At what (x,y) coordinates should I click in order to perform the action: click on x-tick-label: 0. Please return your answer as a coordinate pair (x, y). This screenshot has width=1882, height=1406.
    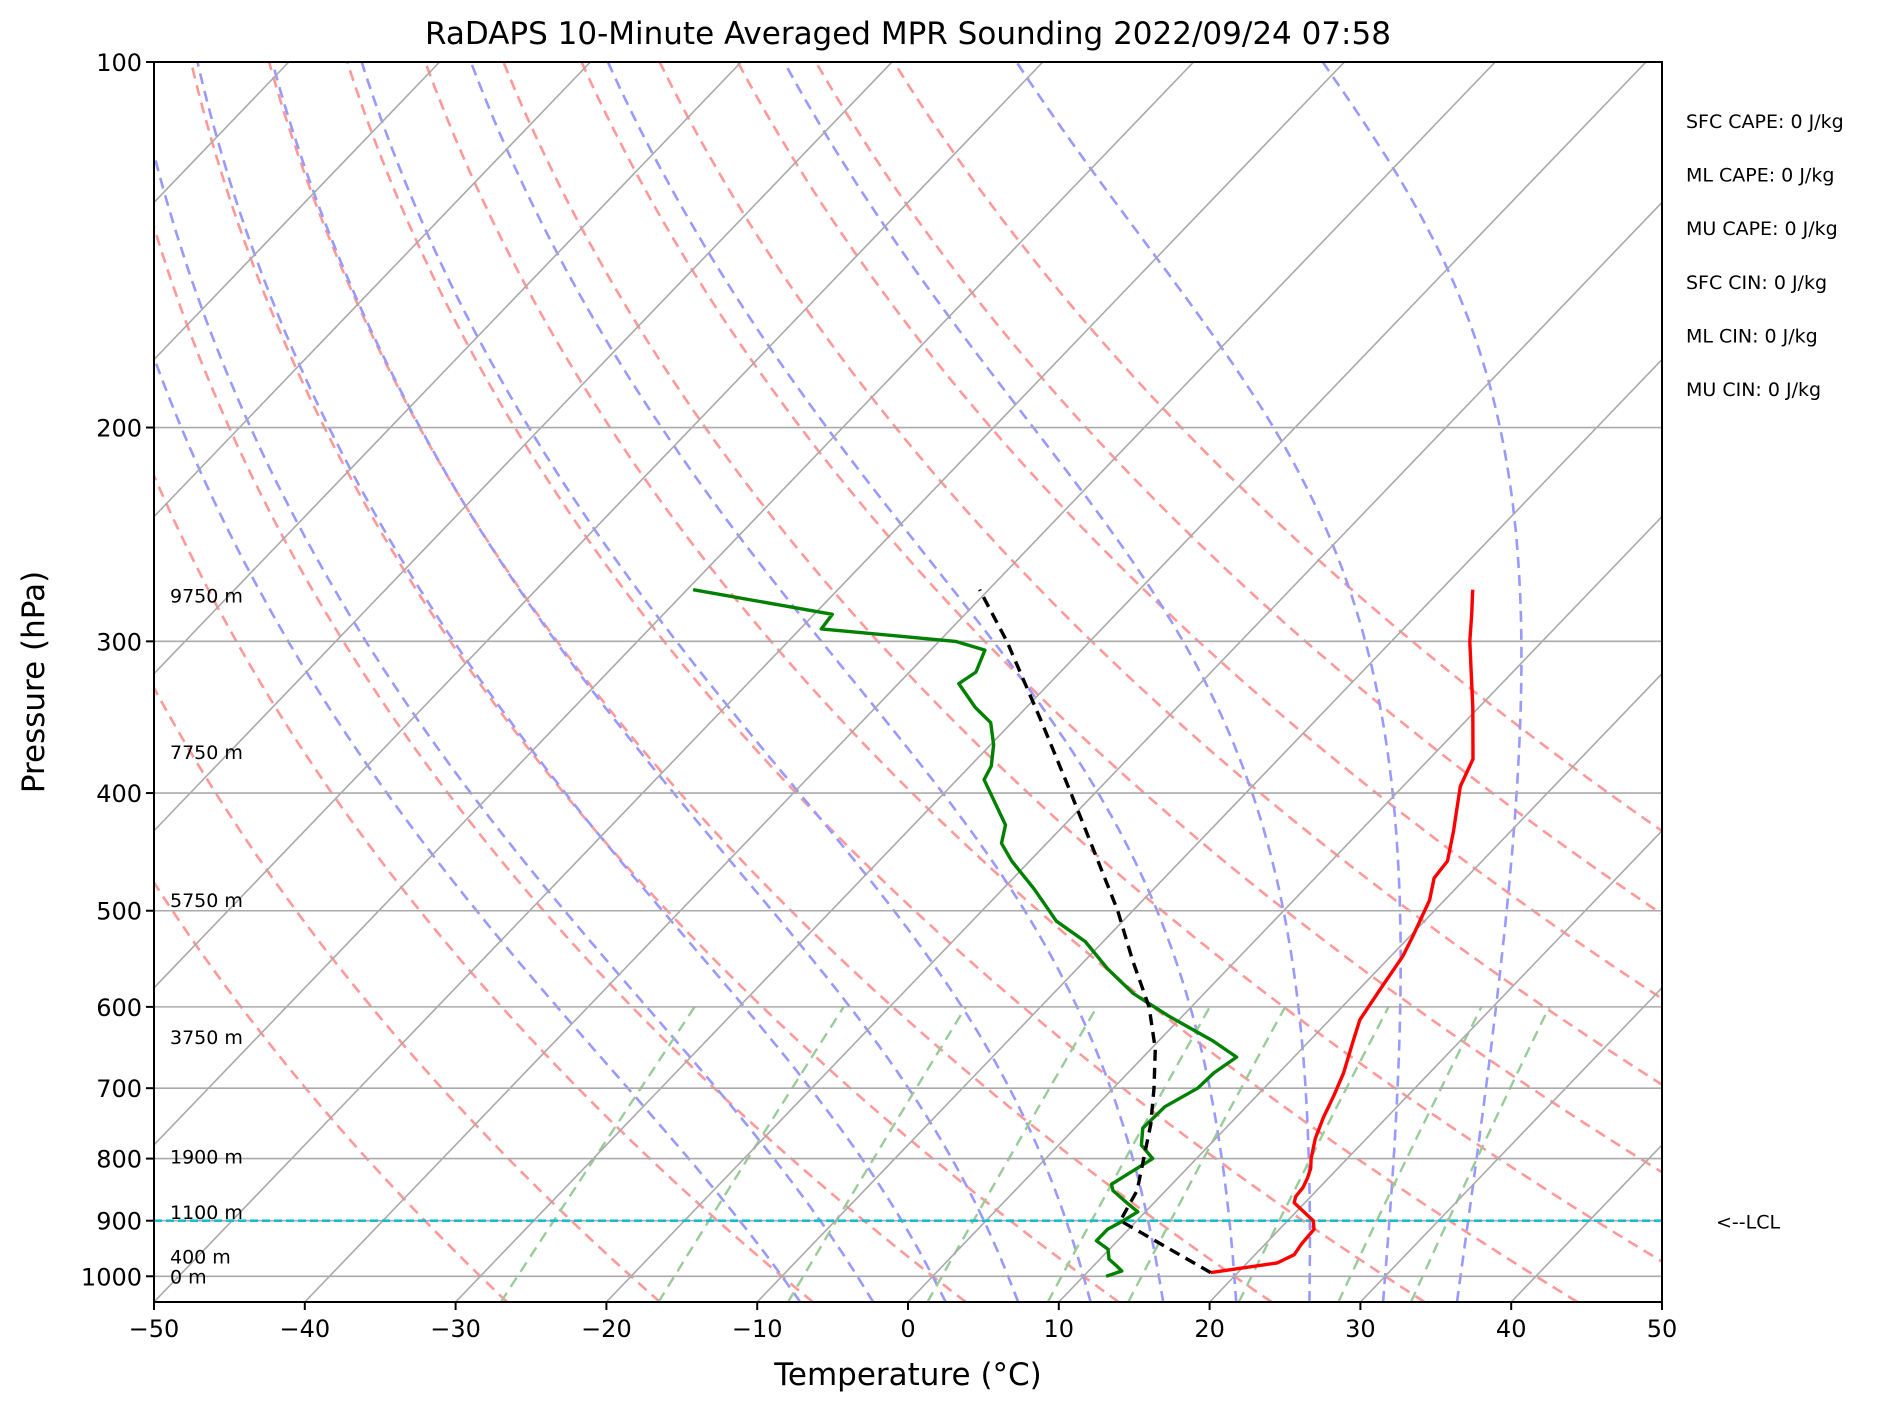
    Looking at the image, I should click on (907, 1329).